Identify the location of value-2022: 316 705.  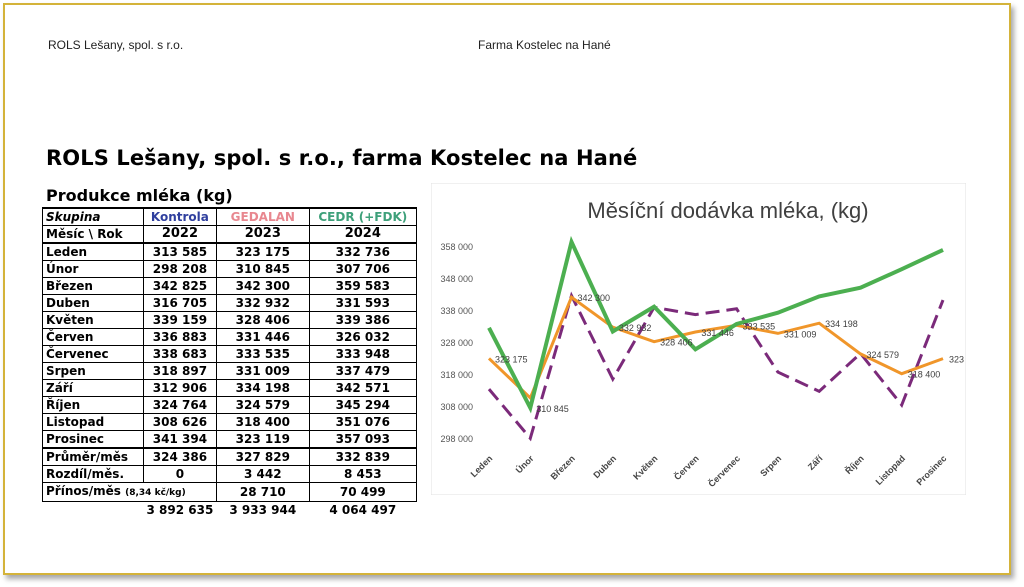
(180, 303).